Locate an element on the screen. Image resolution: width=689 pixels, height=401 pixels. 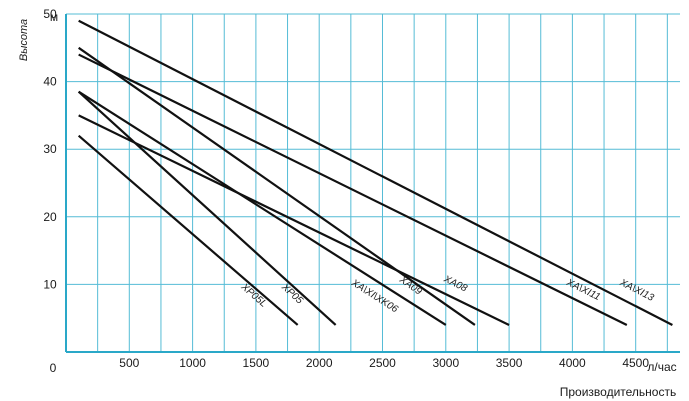
x-axis-label: Производительность is located at coordinates (618, 392).